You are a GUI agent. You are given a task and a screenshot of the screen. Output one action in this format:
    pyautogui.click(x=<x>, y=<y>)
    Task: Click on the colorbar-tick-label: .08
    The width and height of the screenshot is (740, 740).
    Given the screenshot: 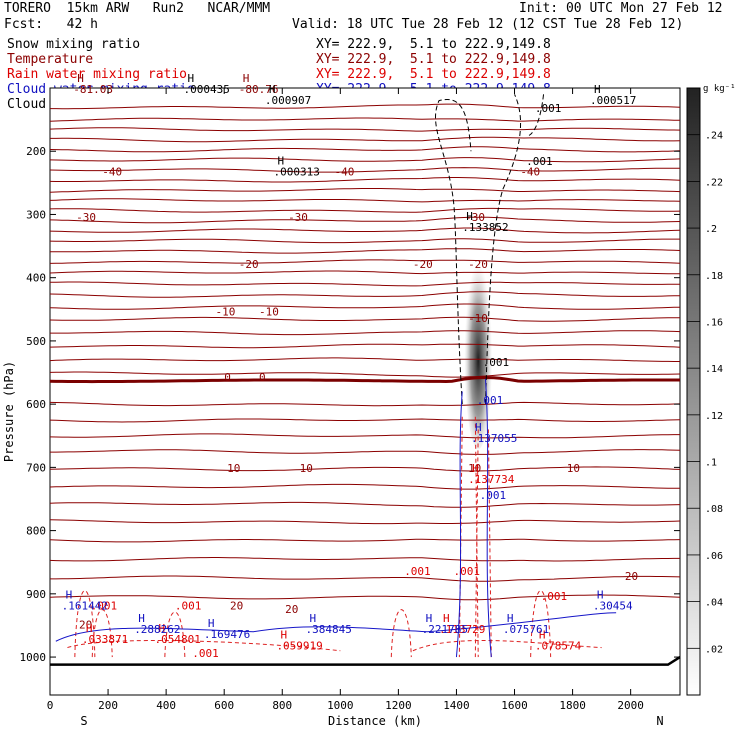 What is the action you would take?
    pyautogui.click(x=714, y=509)
    